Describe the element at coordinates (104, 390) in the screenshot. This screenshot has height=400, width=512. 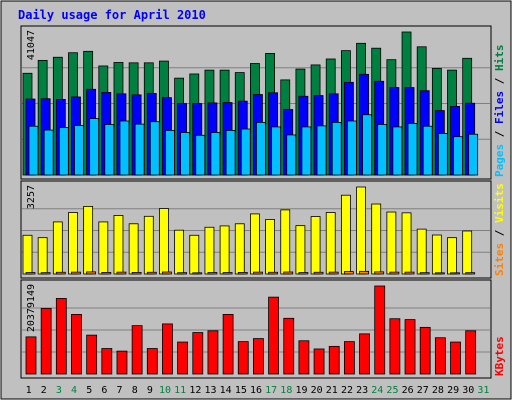
I see `x-tick-label: 6` at that location.